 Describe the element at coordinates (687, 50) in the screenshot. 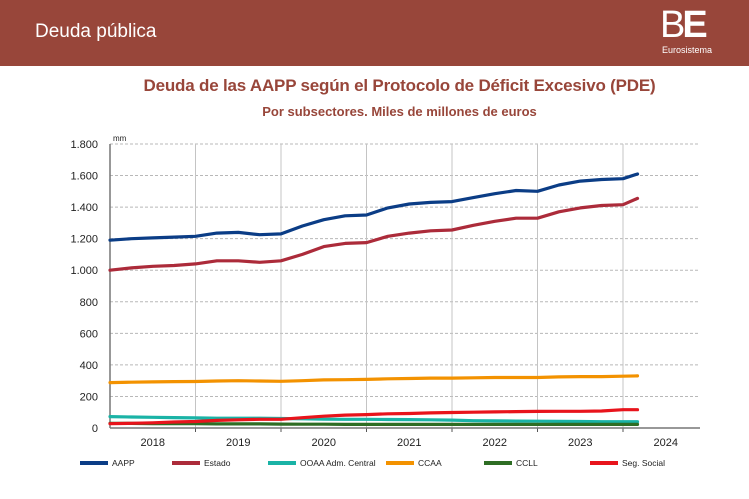

I see `logo-subtitle: Eurosistema` at that location.